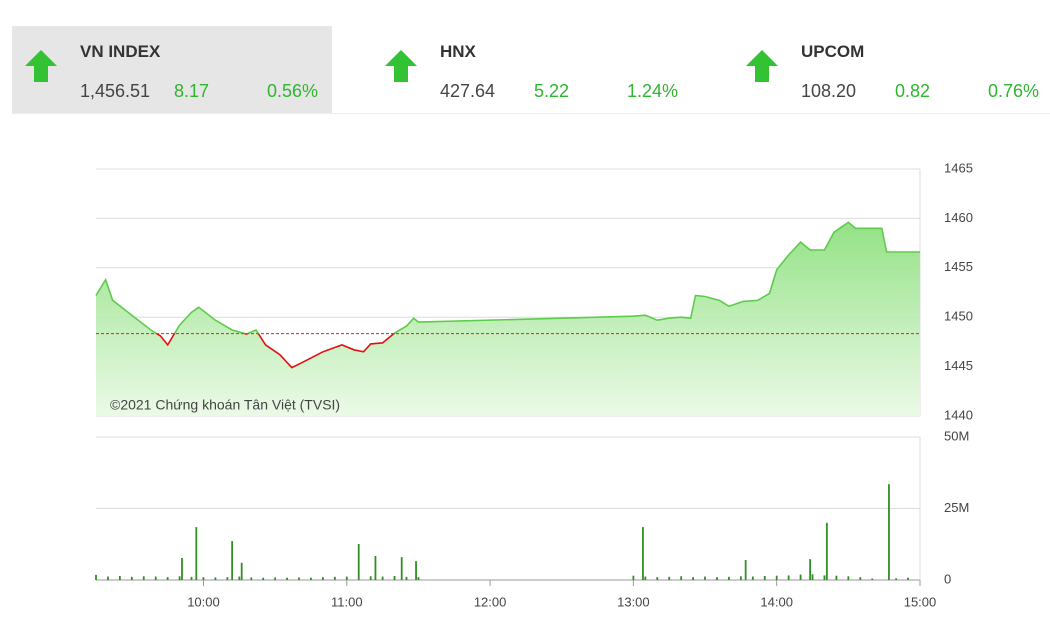 This screenshot has width=1050, height=630. I want to click on y-tick-label: 1460, so click(958, 217).